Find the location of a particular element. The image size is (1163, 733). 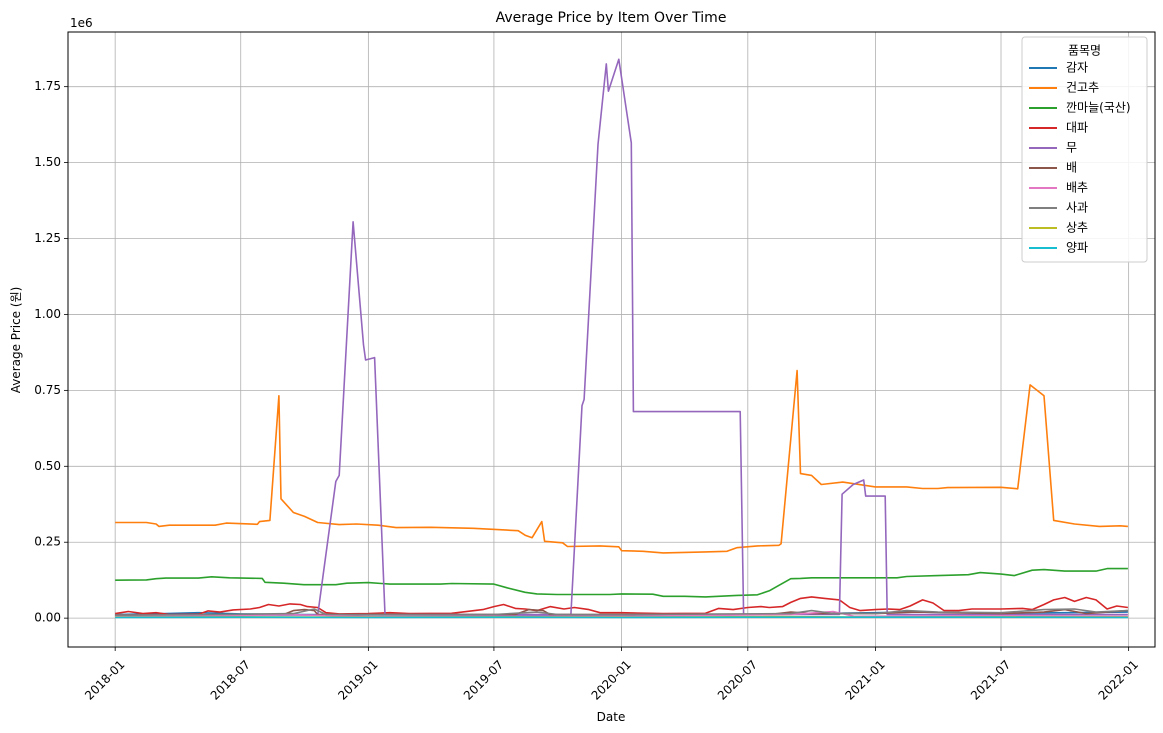

legend-title: 품목명 is located at coordinates (1084, 51).